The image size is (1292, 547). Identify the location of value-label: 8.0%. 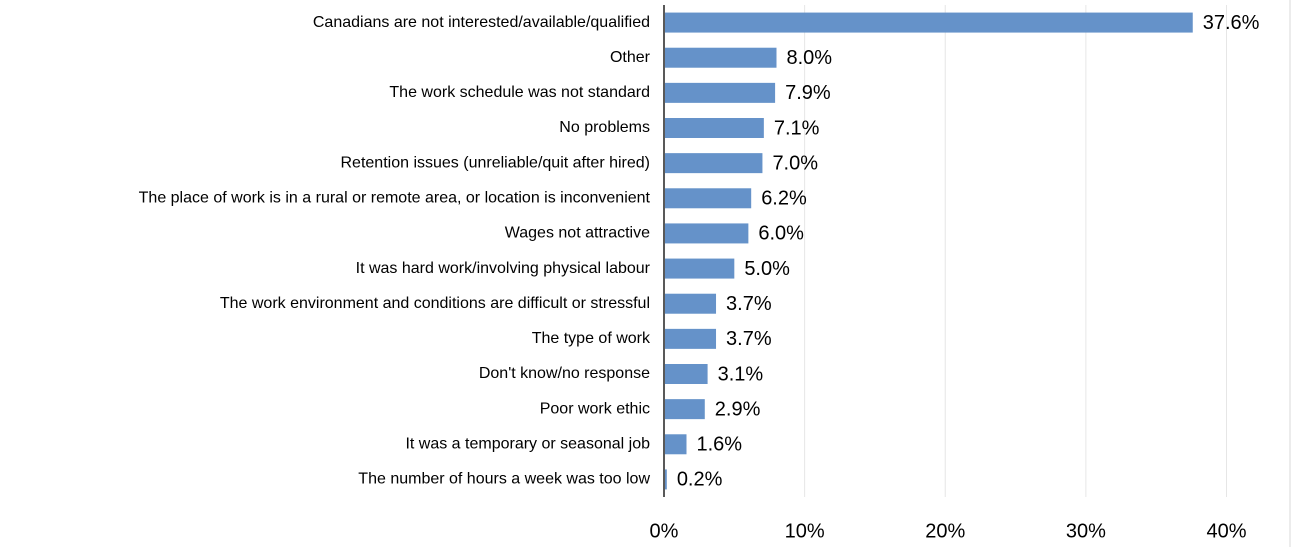
(810, 58).